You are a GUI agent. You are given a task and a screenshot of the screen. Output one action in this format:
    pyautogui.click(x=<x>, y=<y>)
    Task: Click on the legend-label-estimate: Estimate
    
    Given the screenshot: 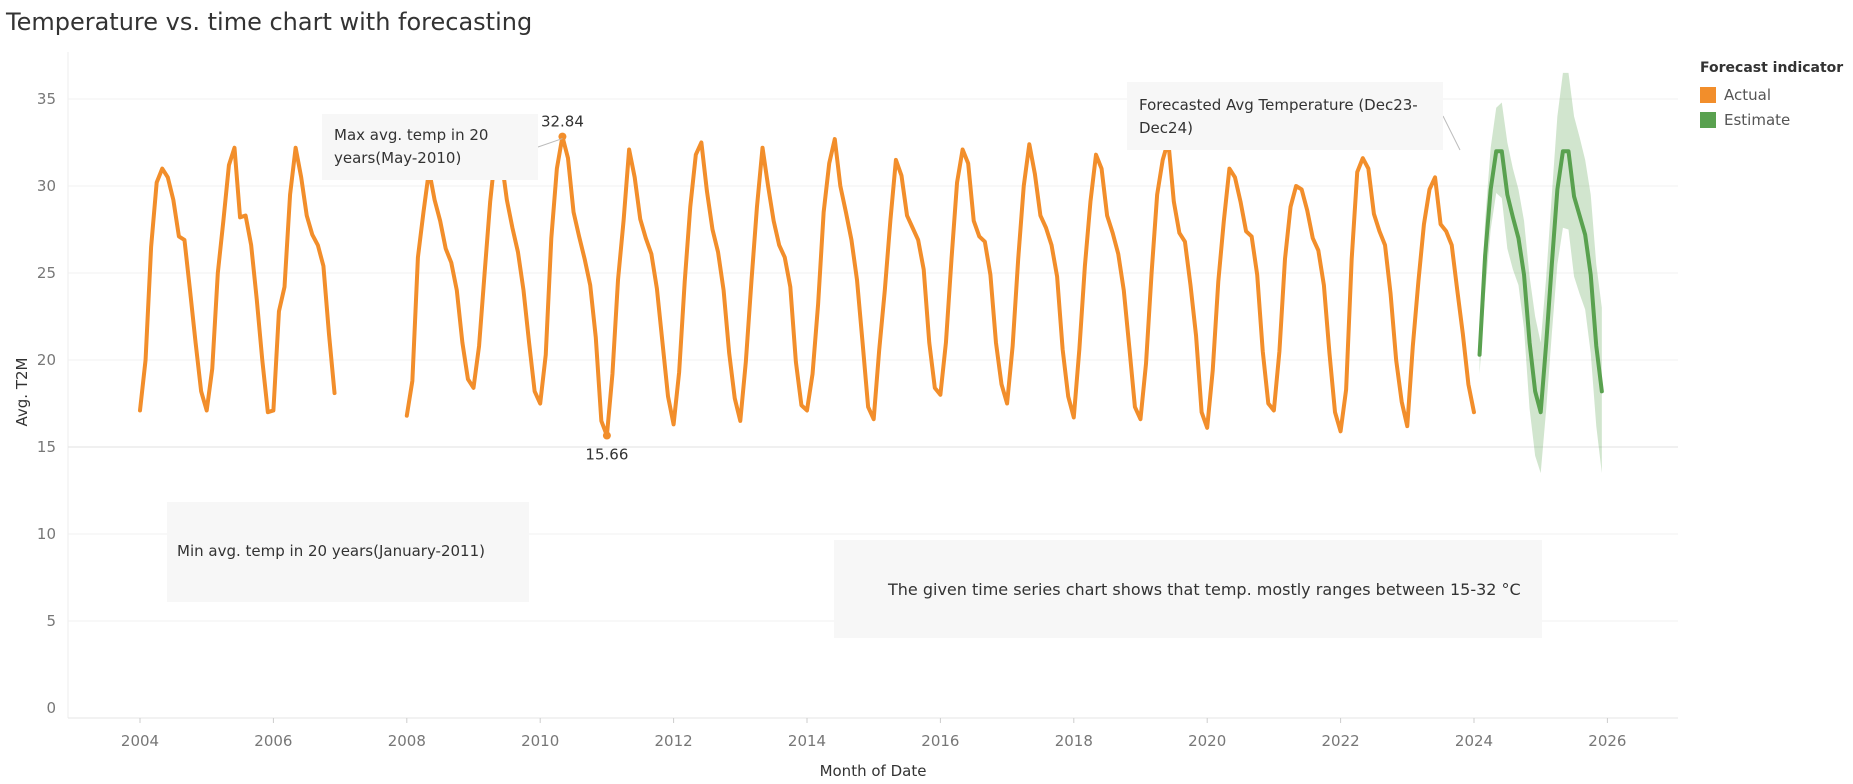 What is the action you would take?
    pyautogui.click(x=1757, y=119)
    